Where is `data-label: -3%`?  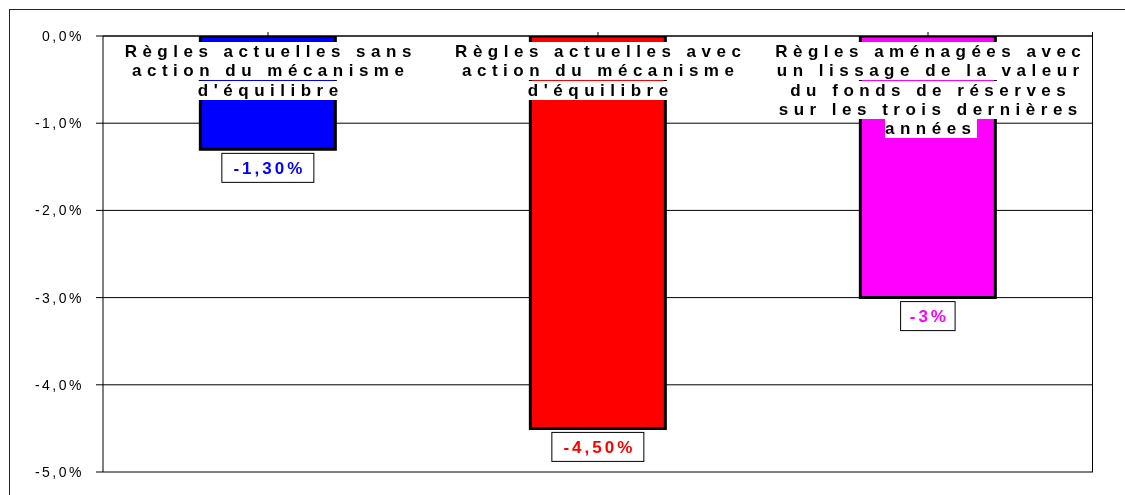 data-label: -3% is located at coordinates (929, 317).